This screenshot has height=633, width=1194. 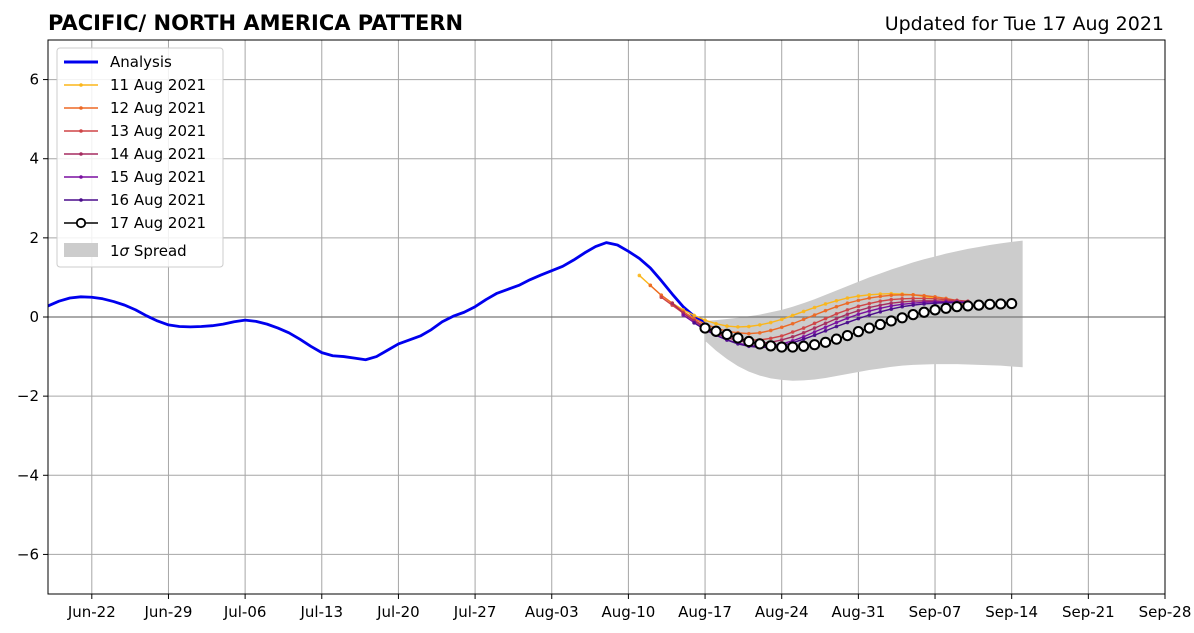 I want to click on legend-label-11-aug: 11 Aug 2021, so click(x=158, y=85).